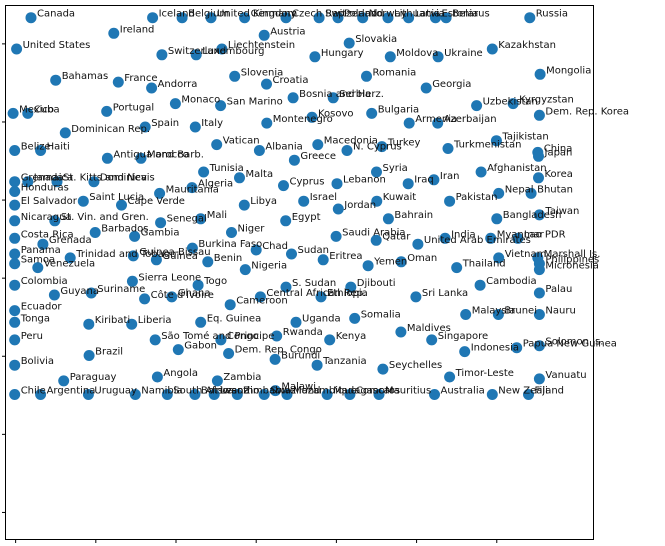 This screenshot has height=546, width=665. What do you see at coordinates (511, 281) in the screenshot?
I see `point-label: Cambodia` at bounding box center [511, 281].